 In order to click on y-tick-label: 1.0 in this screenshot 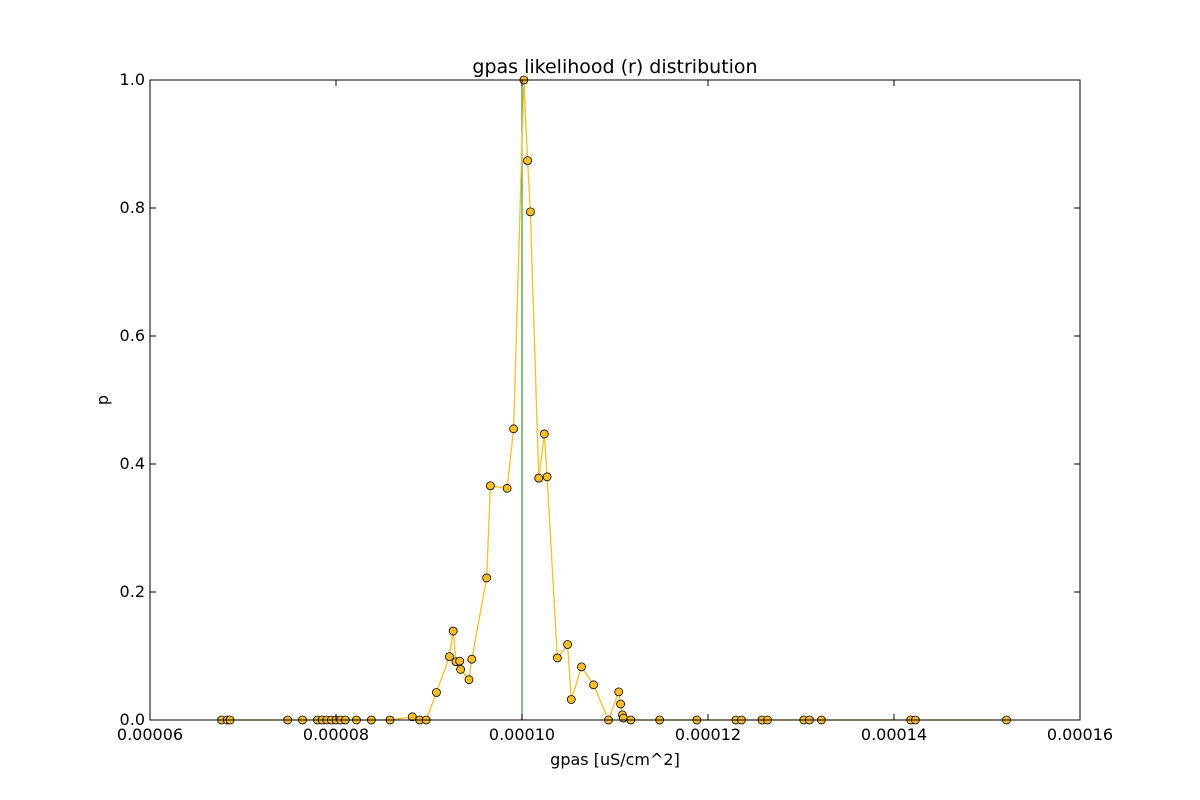, I will do `click(132, 79)`.